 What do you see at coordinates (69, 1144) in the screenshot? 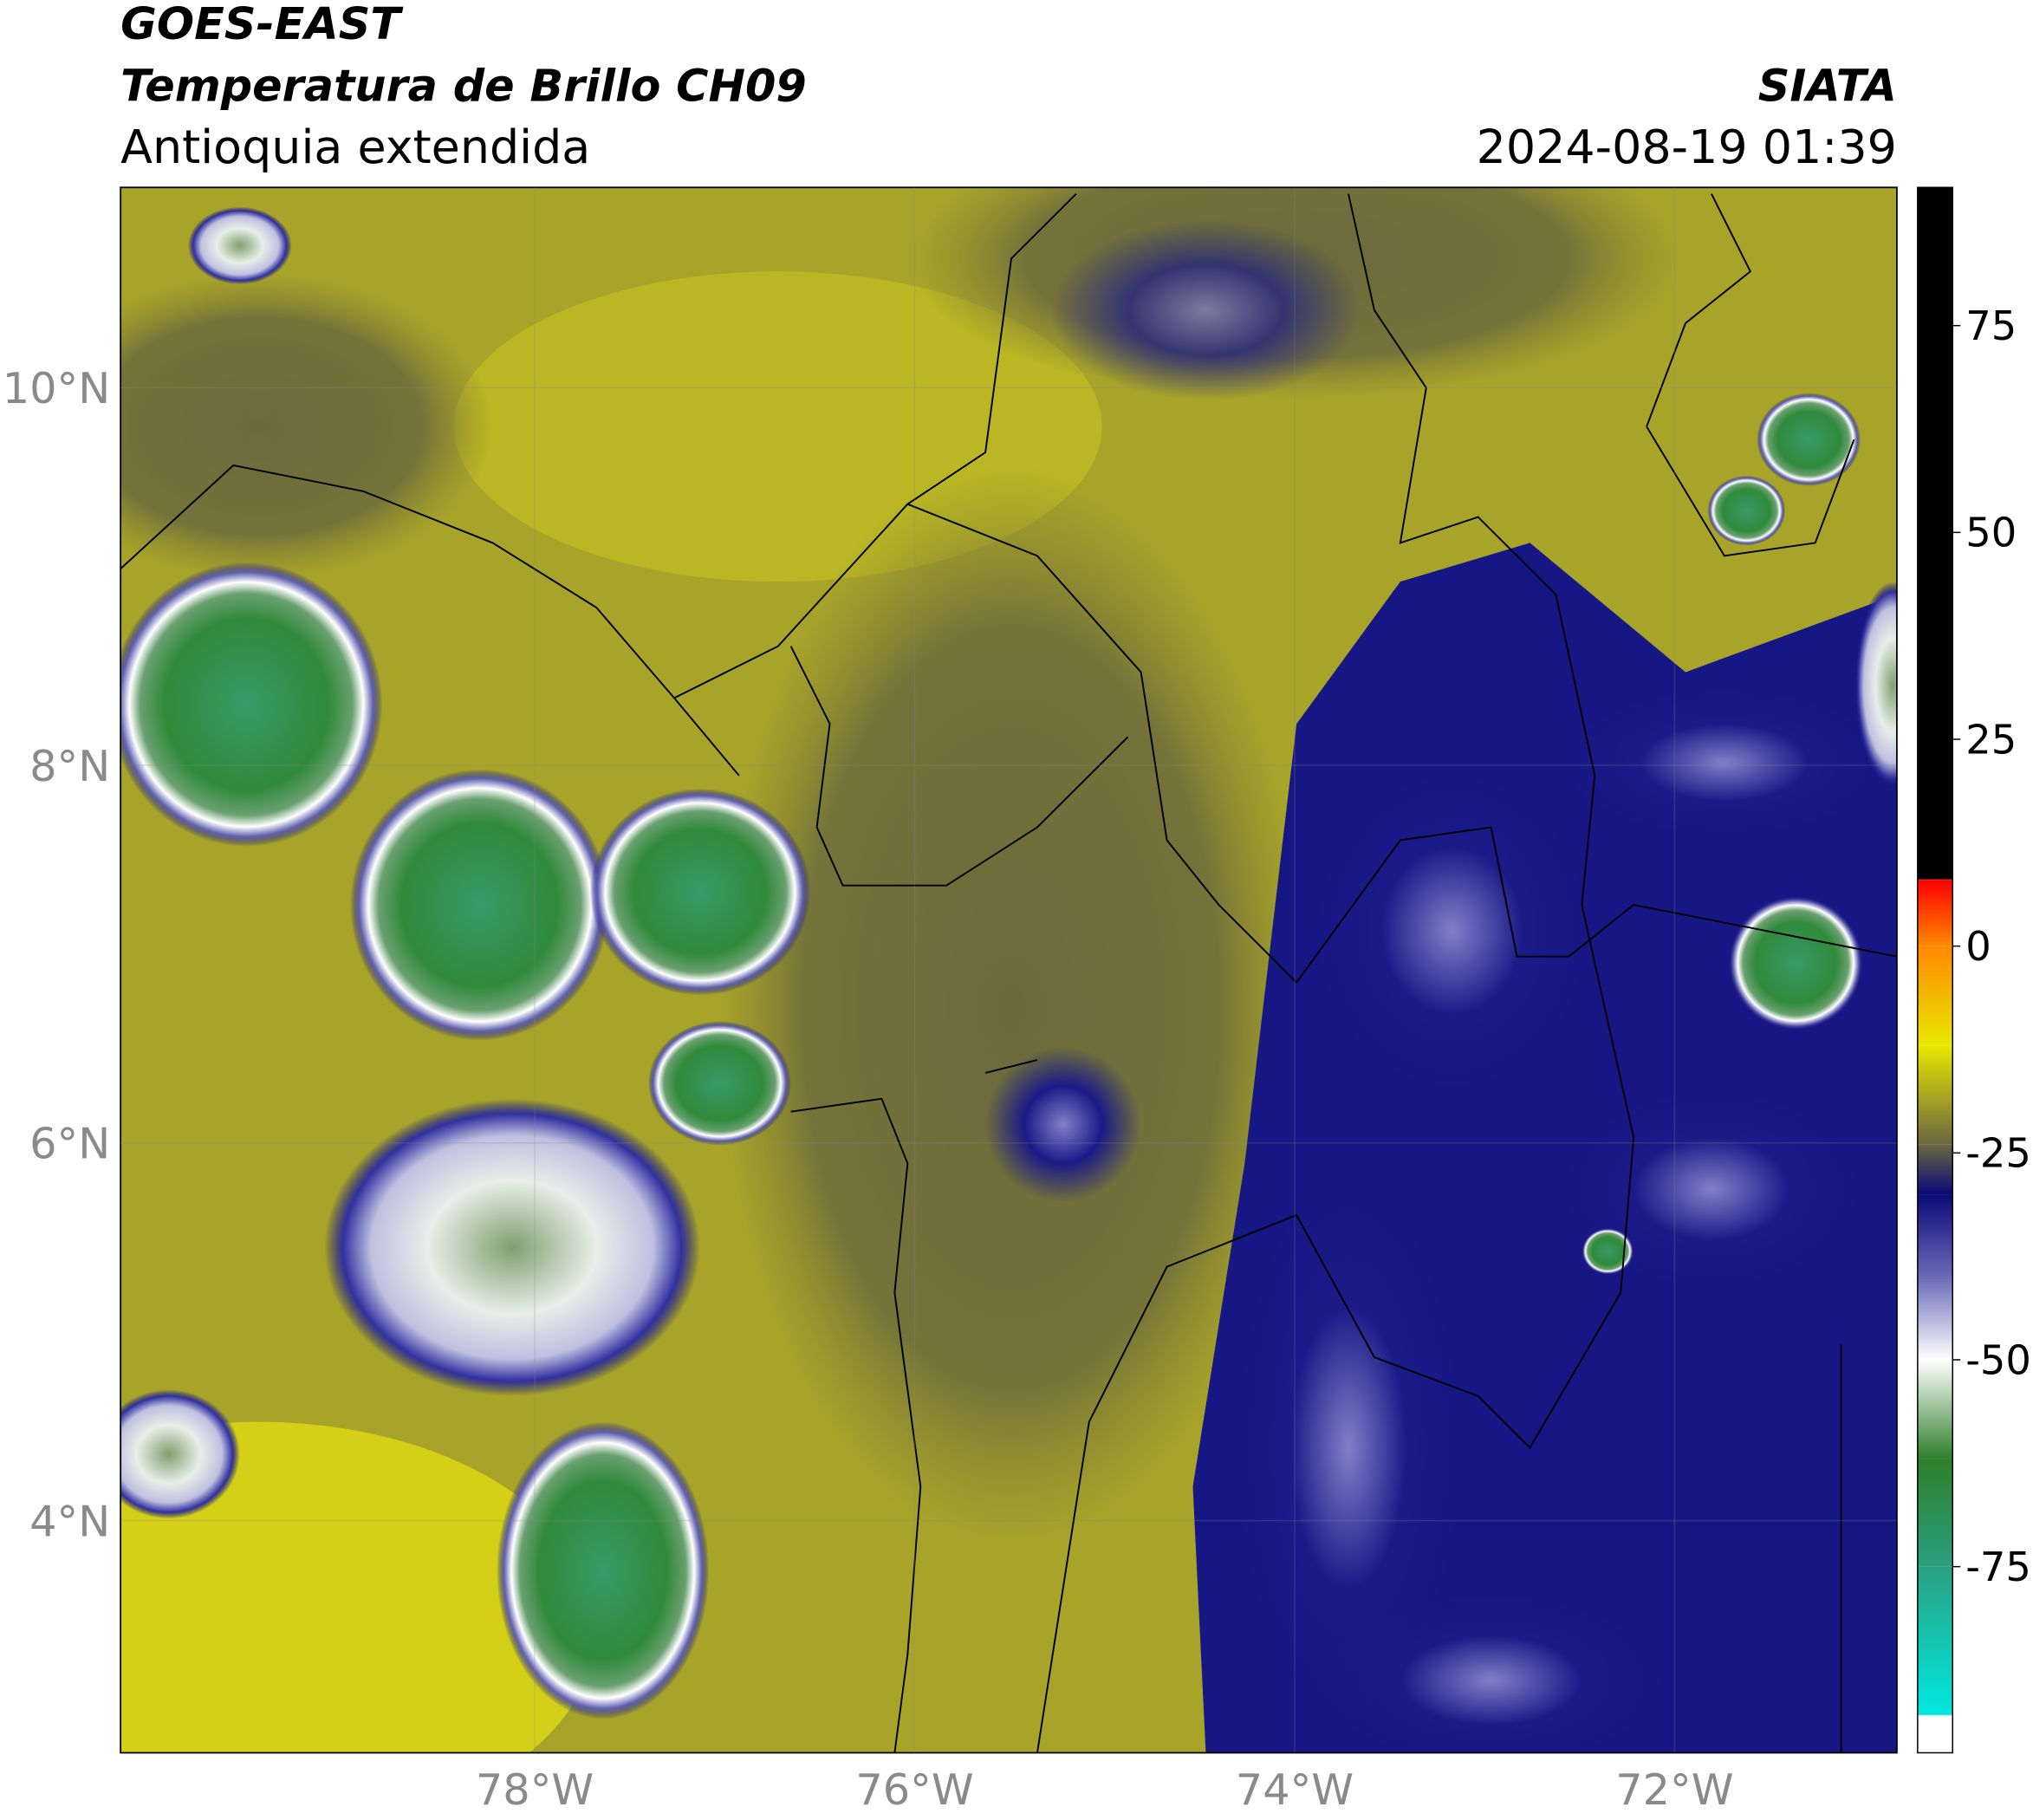
I see `y-tick-label: 6°N` at bounding box center [69, 1144].